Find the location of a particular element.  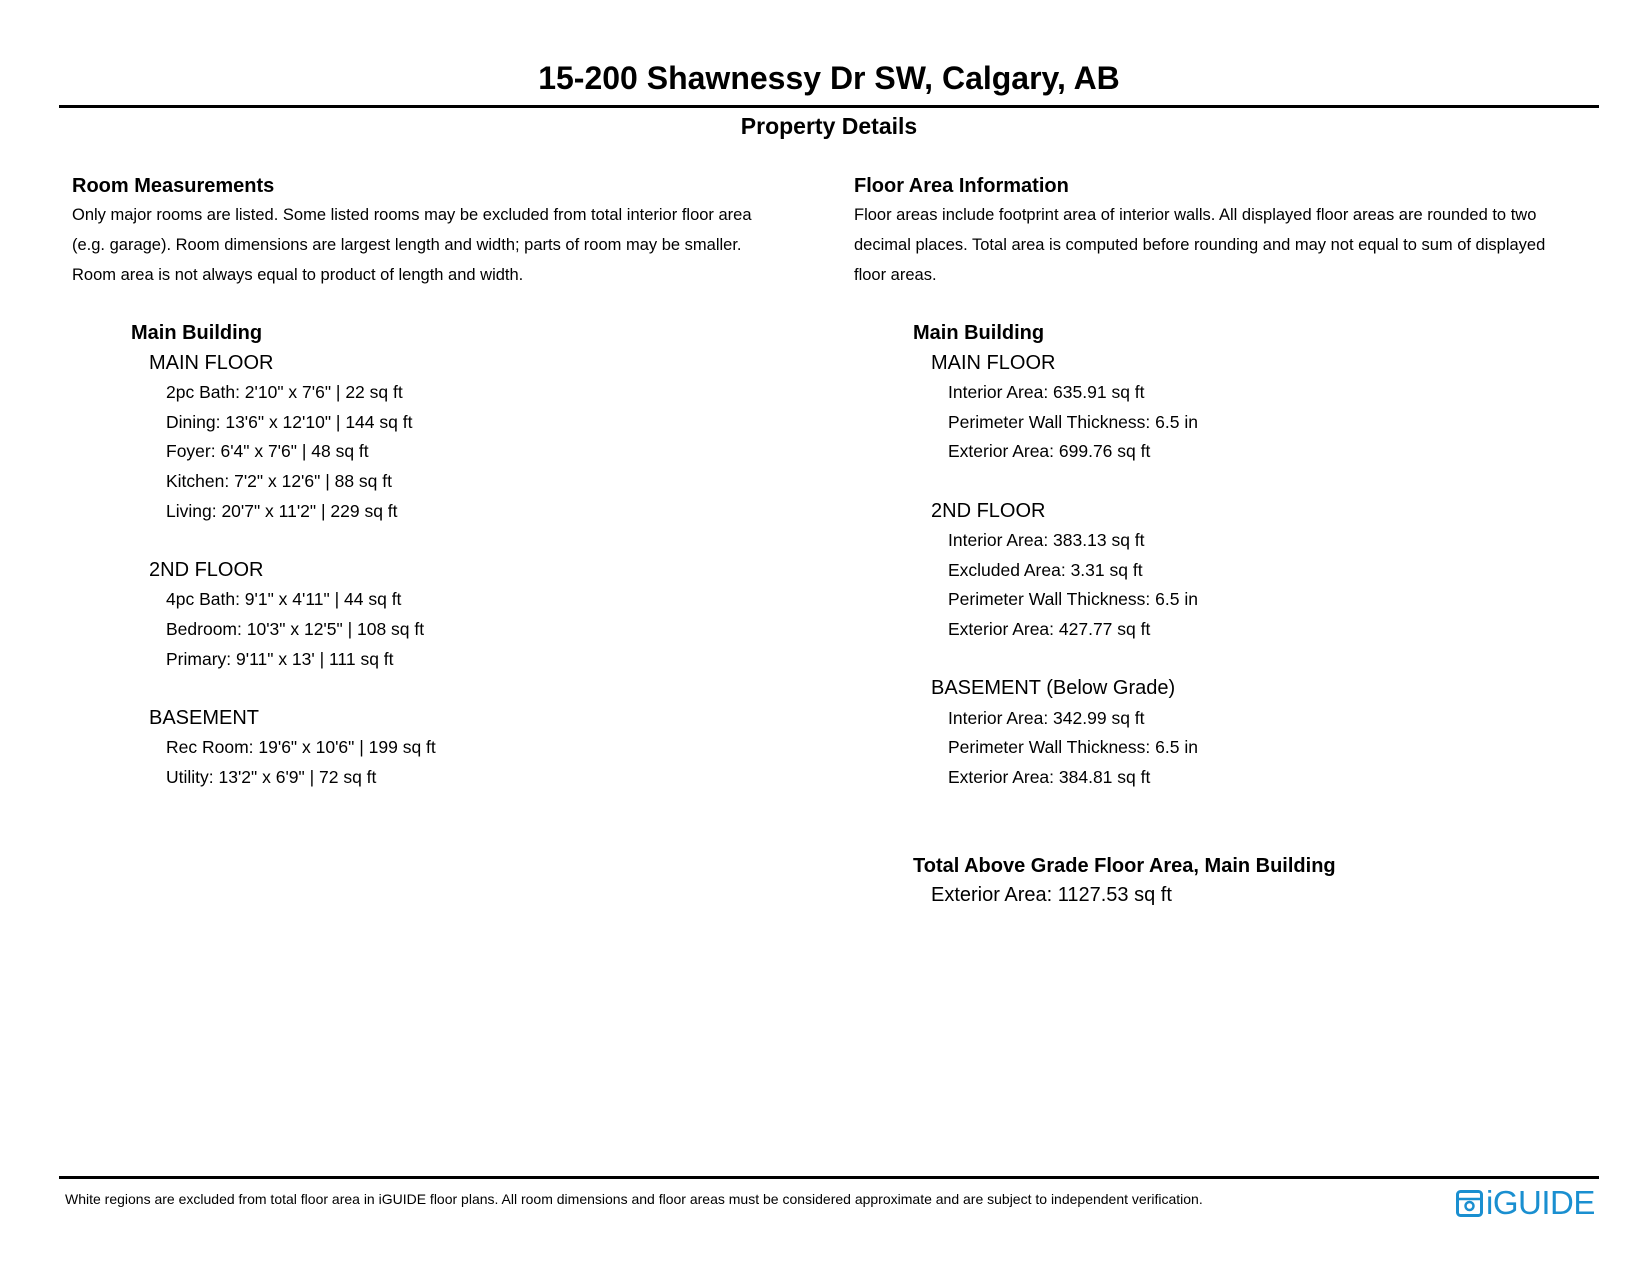

floor-heading: BASEMENT is located at coordinates (204, 717).